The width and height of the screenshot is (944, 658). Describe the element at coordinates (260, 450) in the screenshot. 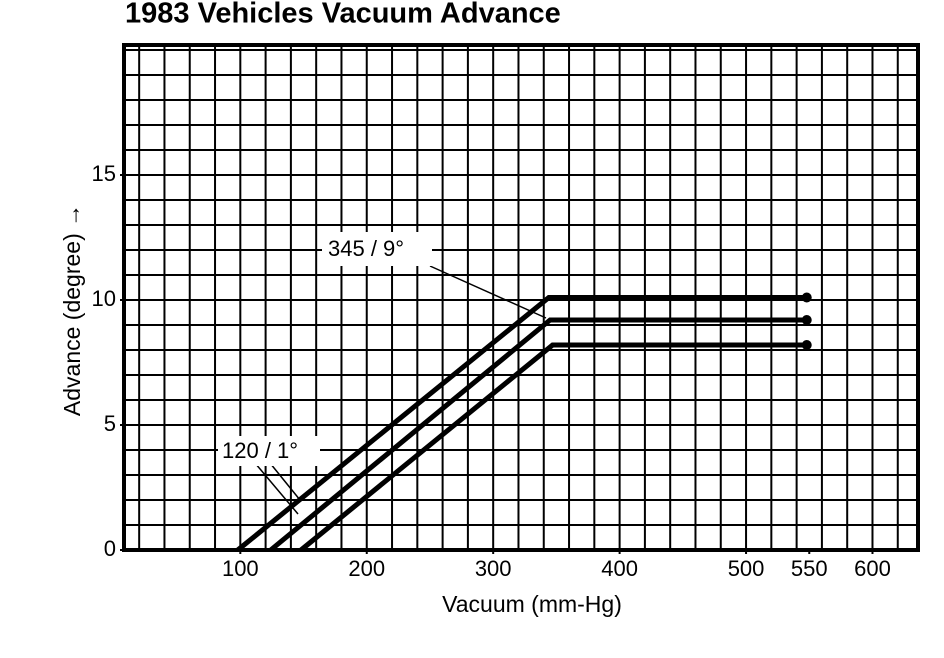

I see `annotation: 120 / 1°` at that location.